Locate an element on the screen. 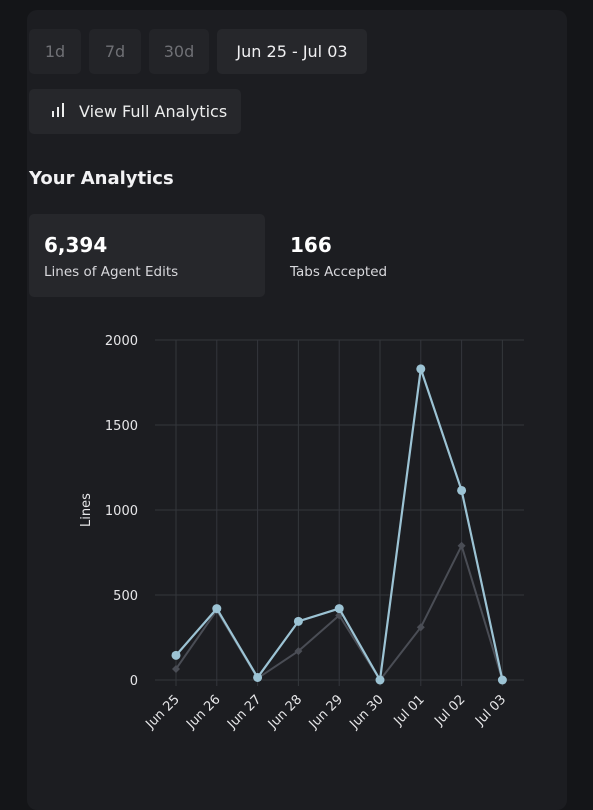  date-range-selector: 1d 7d 30d Jun 25 - Jul 03 is located at coordinates (198, 51).